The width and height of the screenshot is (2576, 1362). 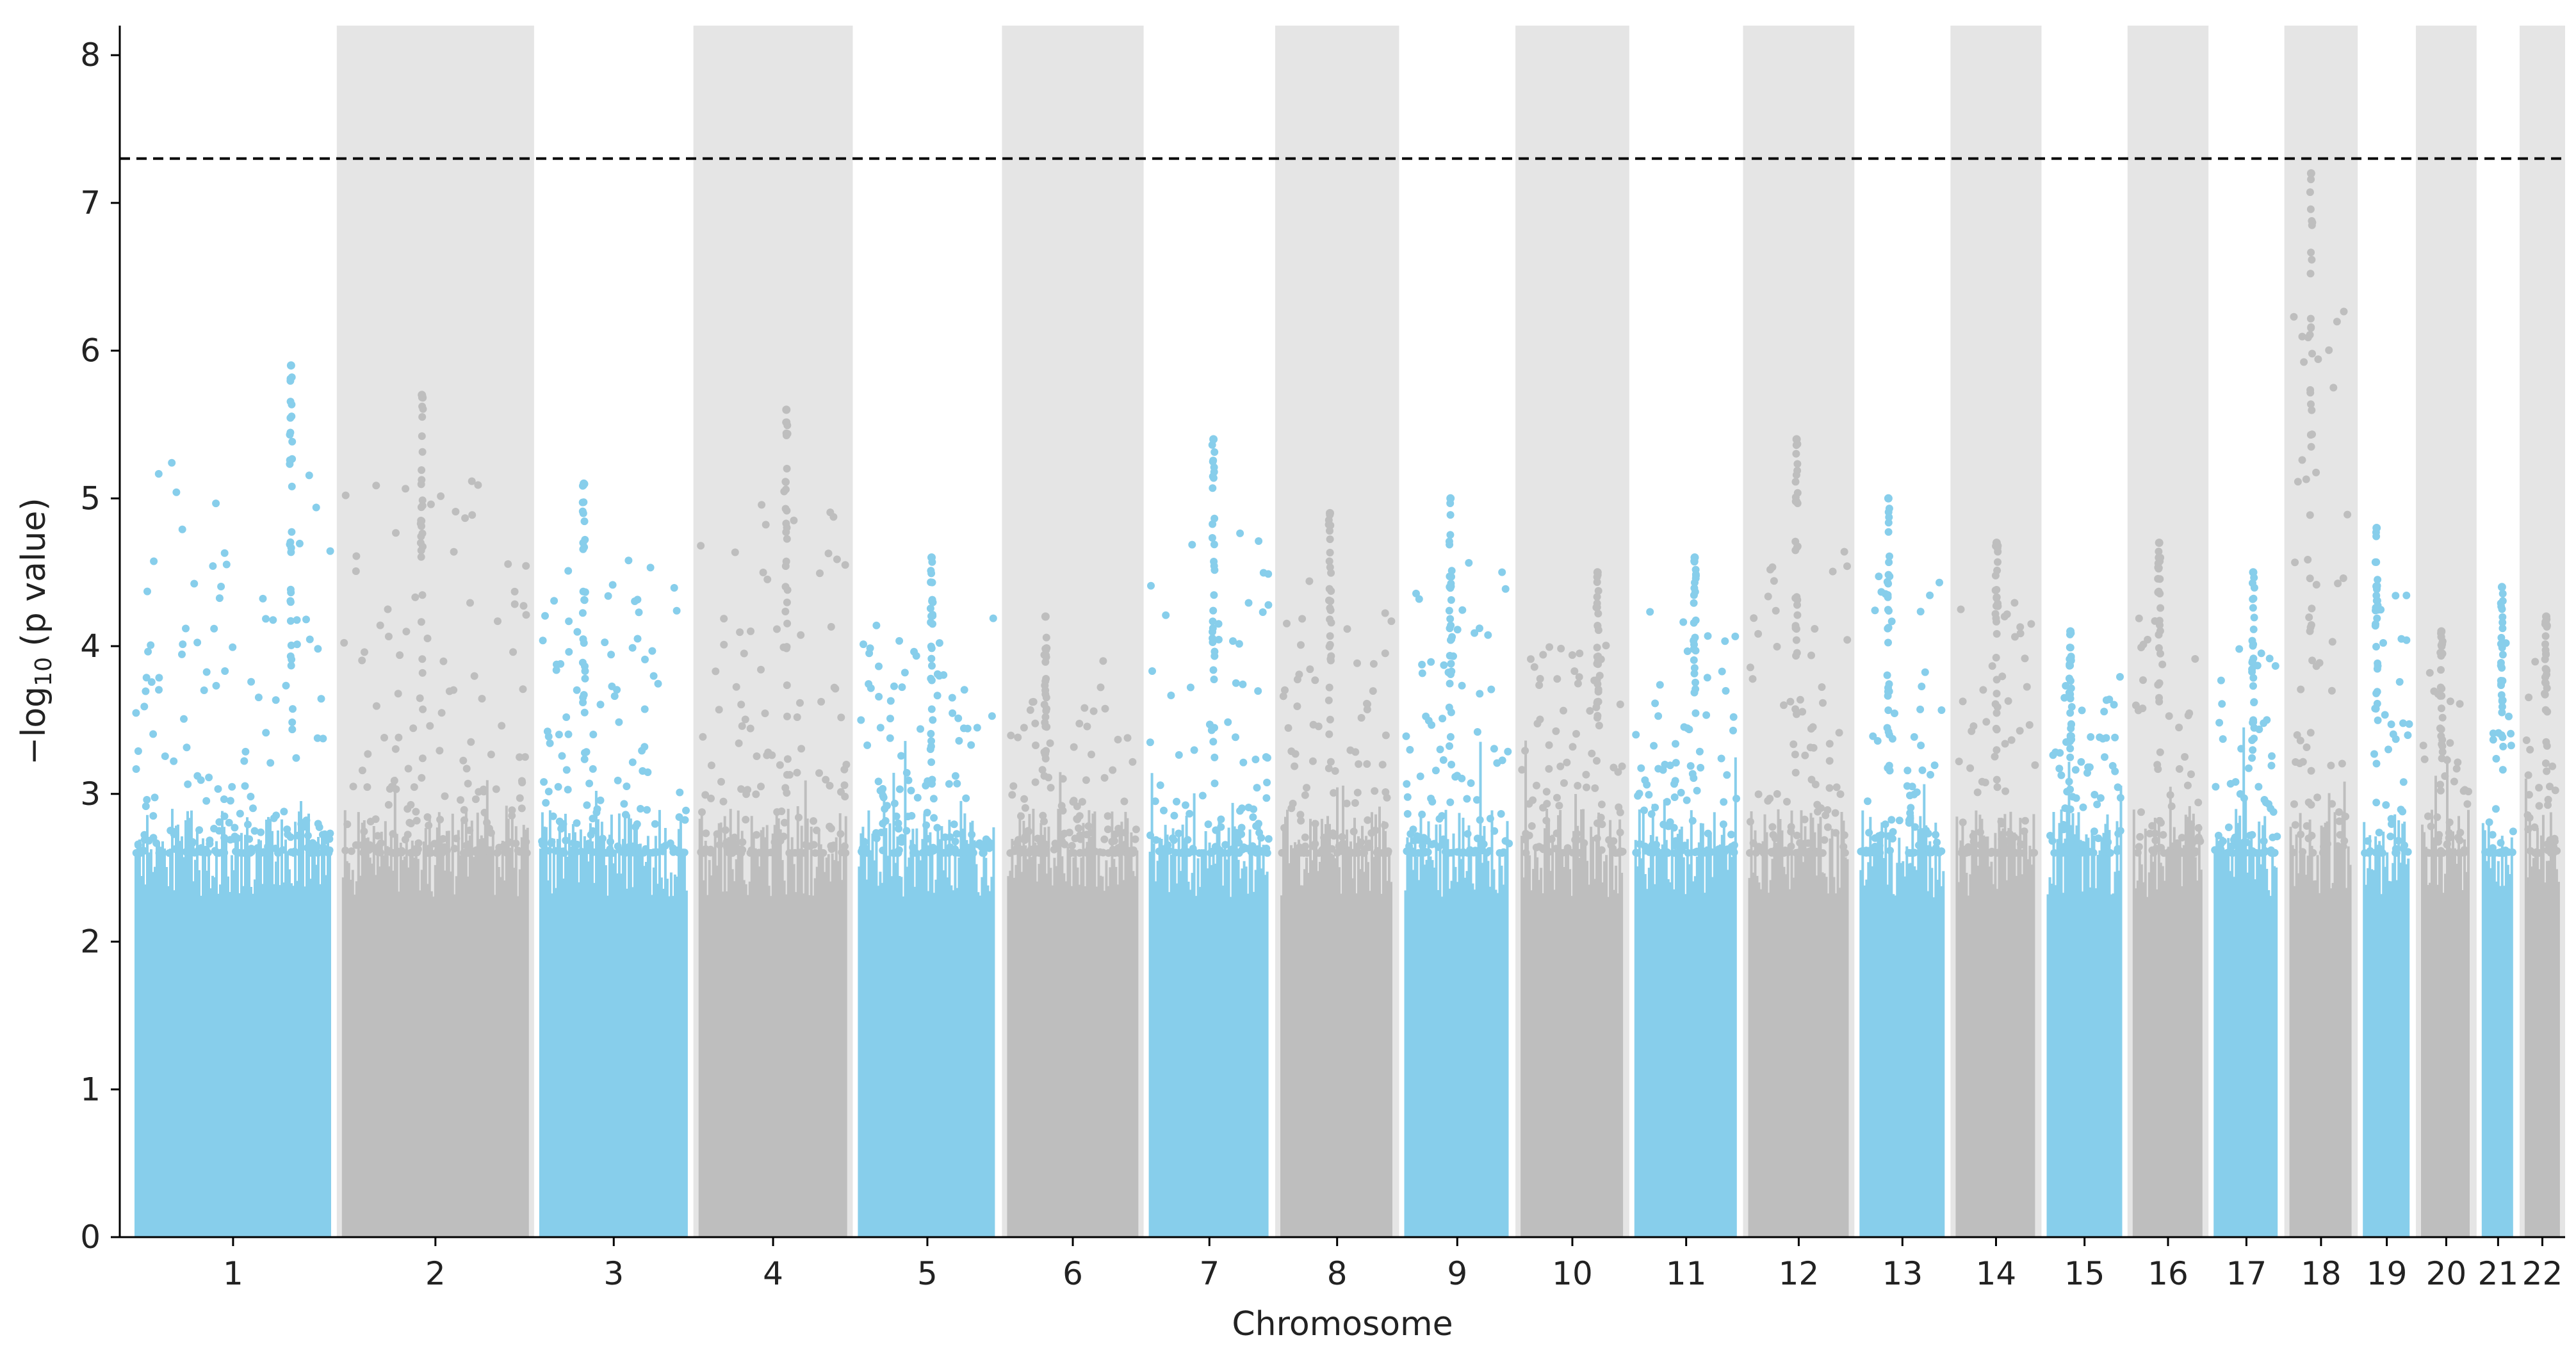 I want to click on y-axis-label-suffix: (p value), so click(x=34, y=577).